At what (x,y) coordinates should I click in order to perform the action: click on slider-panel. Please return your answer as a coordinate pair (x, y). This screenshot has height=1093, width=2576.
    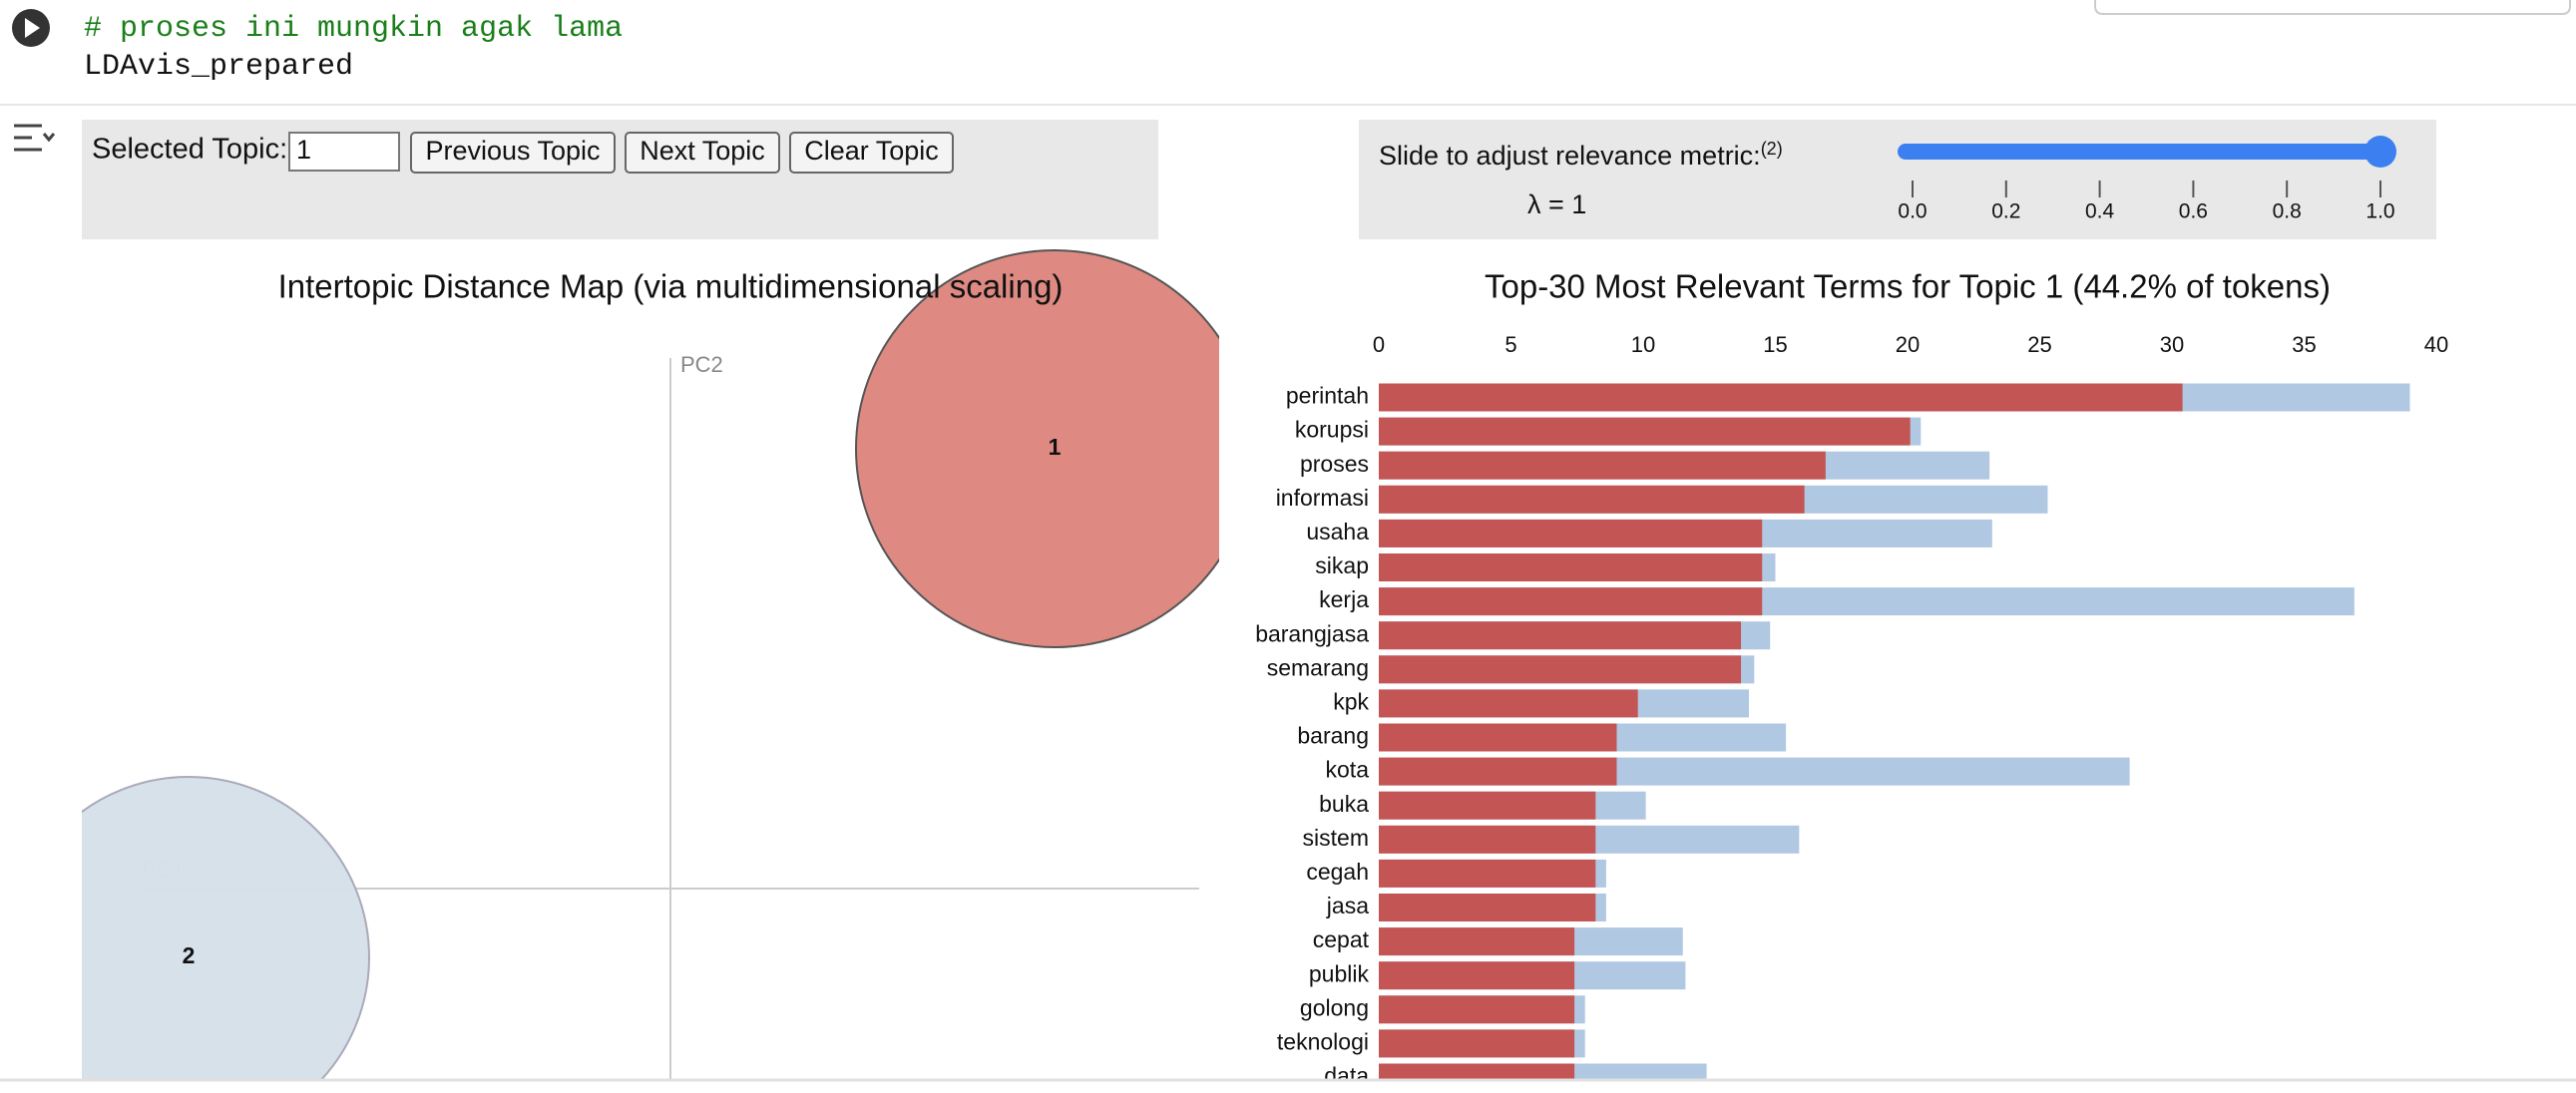
    Looking at the image, I should click on (1897, 179).